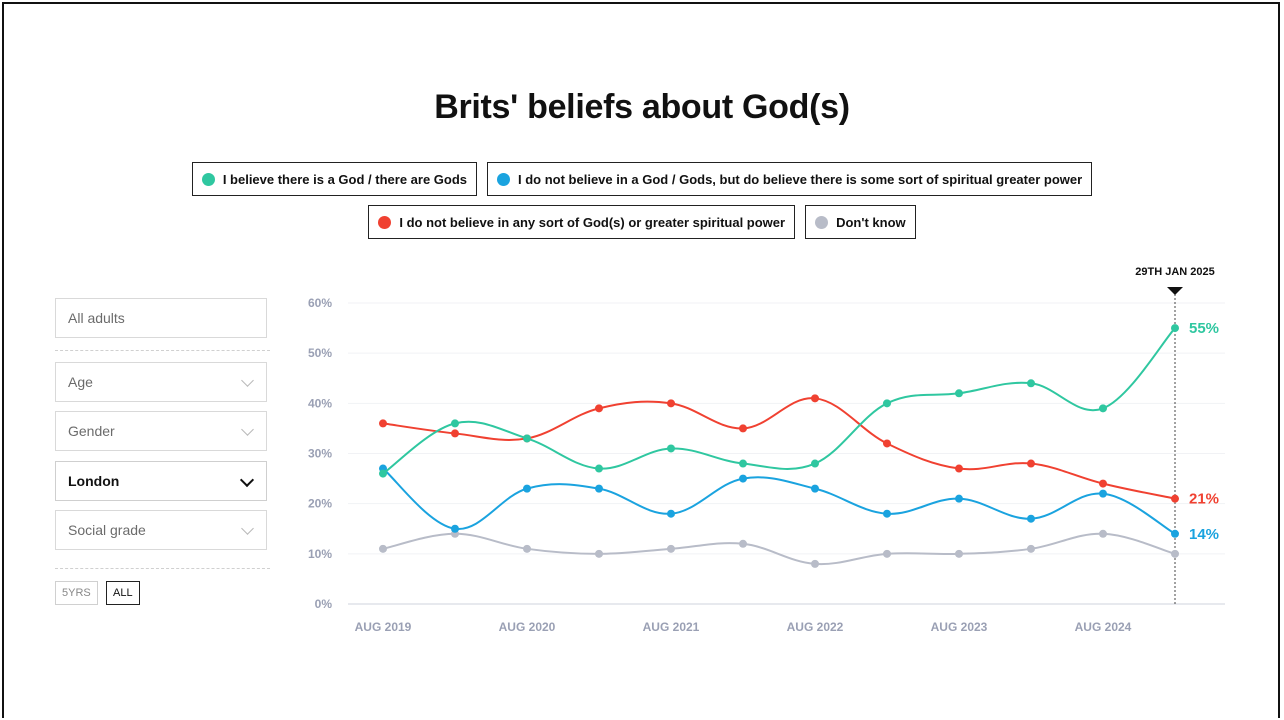 The image size is (1284, 720). Describe the element at coordinates (161, 530) in the screenshot. I see `social-grade-dropdown: Social grade` at that location.